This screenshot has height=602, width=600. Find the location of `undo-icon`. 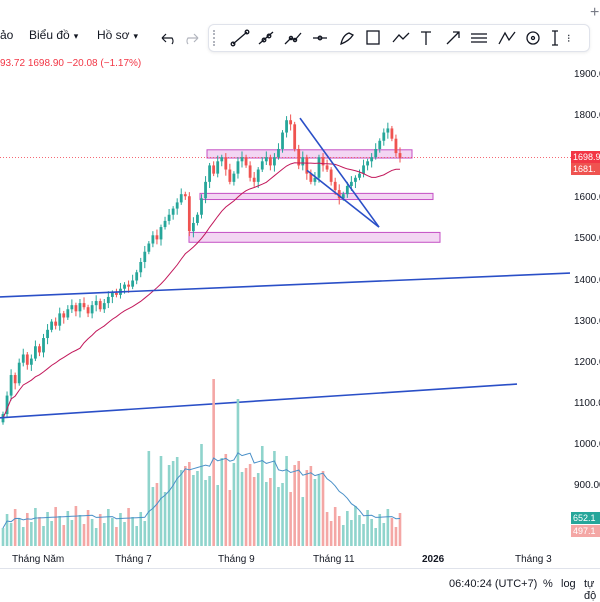

undo-icon is located at coordinates (167, 39).